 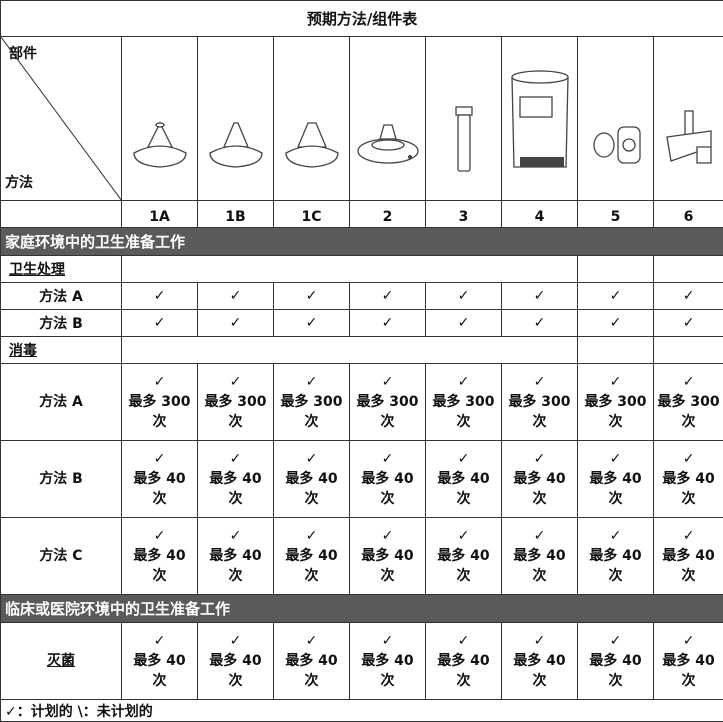 I want to click on table-title: 预期方法/组件表, so click(x=362, y=19).